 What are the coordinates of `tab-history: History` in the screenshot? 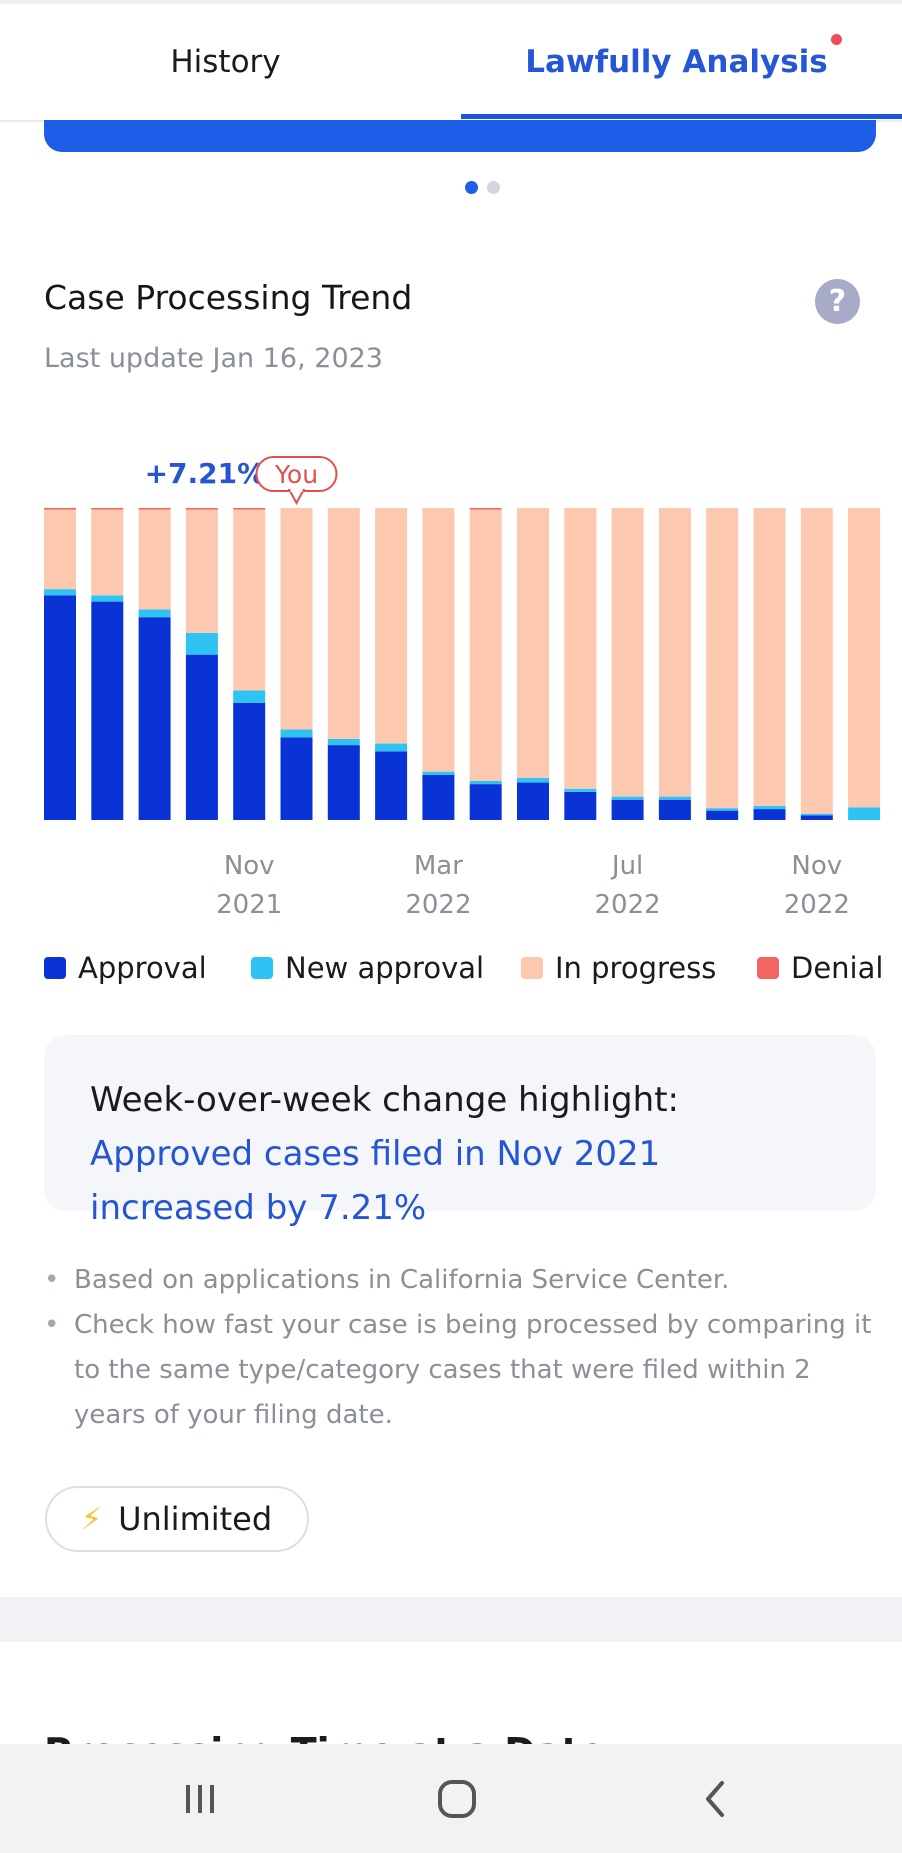 It's located at (225, 62).